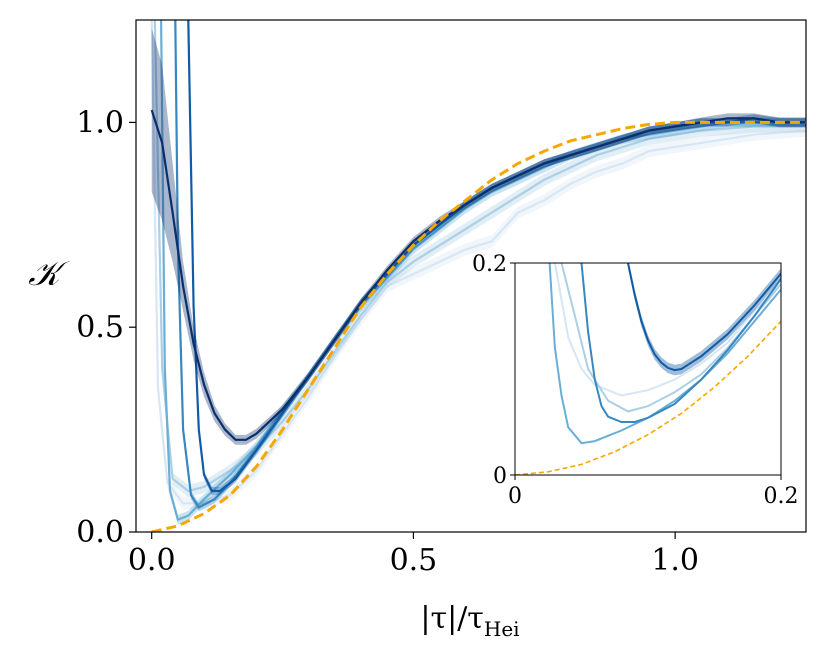  Describe the element at coordinates (452, 618) in the screenshot. I see `x-axis-label-main: |τ|/τ` at that location.